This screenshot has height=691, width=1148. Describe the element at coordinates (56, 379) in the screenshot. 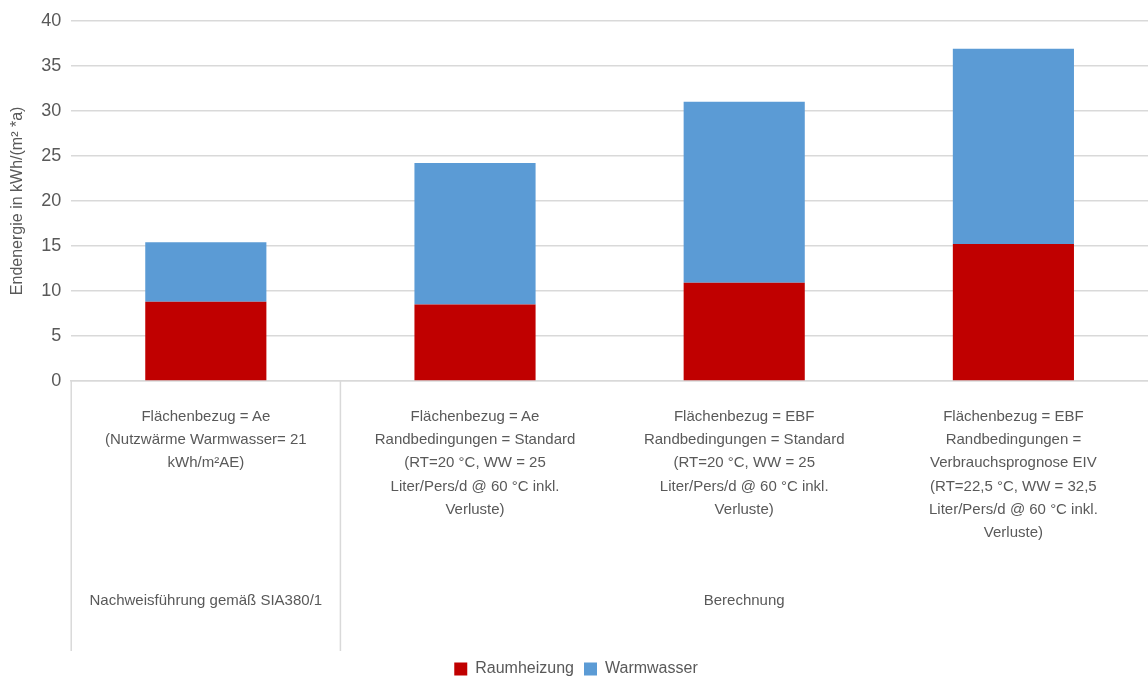

I see `y-tick-label: 0` at that location.